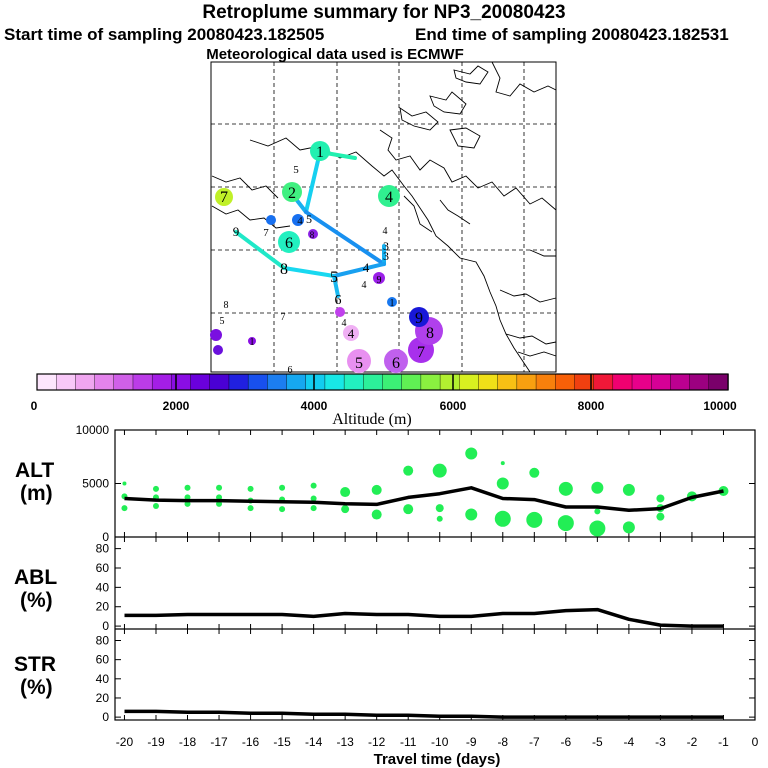  I want to click on x-tick-label: -10, so click(440, 742).